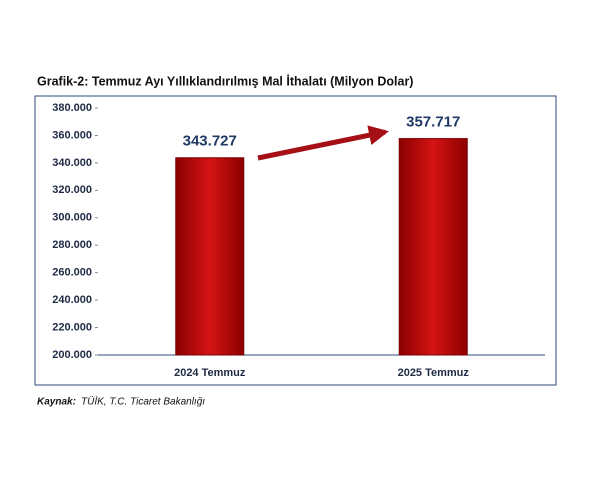 The width and height of the screenshot is (600, 480). What do you see at coordinates (323, 143) in the screenshot?
I see `trend-arrow` at bounding box center [323, 143].